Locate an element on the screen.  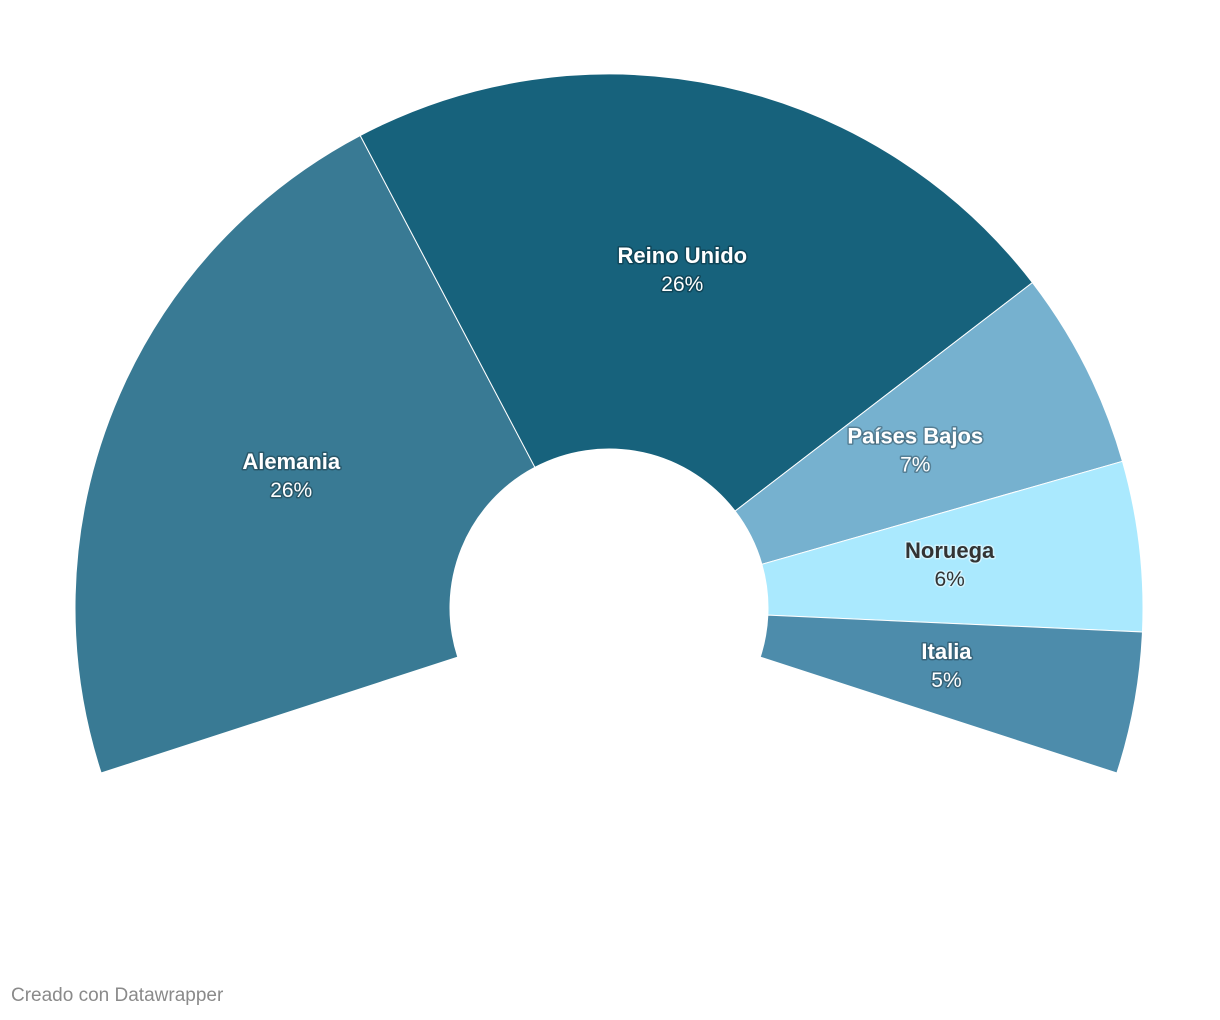
slice-label-noruega: Noruega is located at coordinates (950, 550).